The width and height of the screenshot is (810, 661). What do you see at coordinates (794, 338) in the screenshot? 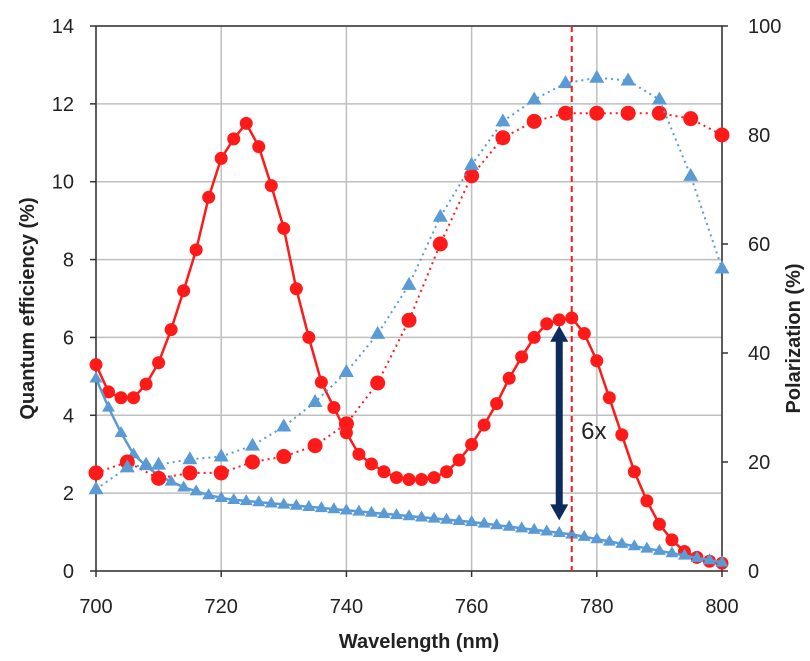
I see `y-right-axis-title: Polarization (%)` at bounding box center [794, 338].